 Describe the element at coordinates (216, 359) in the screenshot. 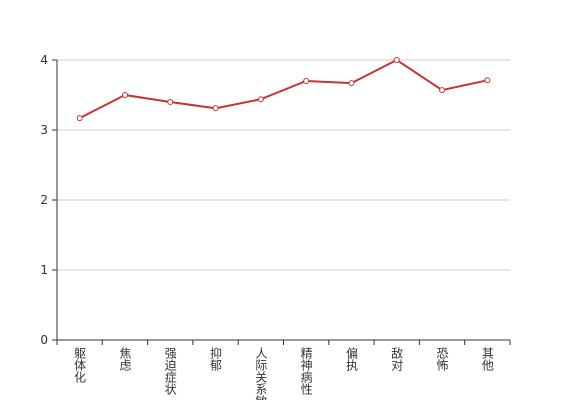

I see `x-tick-label: 抑郁` at that location.